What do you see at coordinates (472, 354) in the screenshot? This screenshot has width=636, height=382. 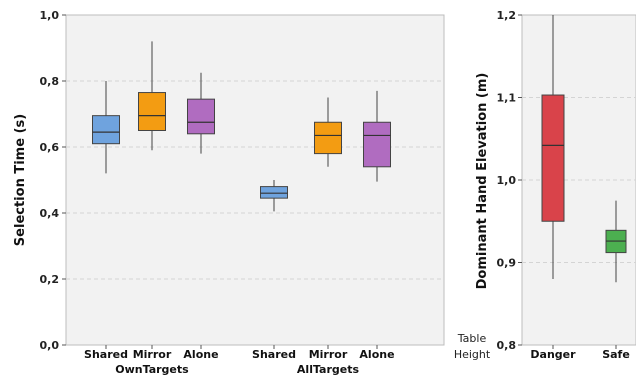 I see `table-height-label-line2: Height` at bounding box center [472, 354].